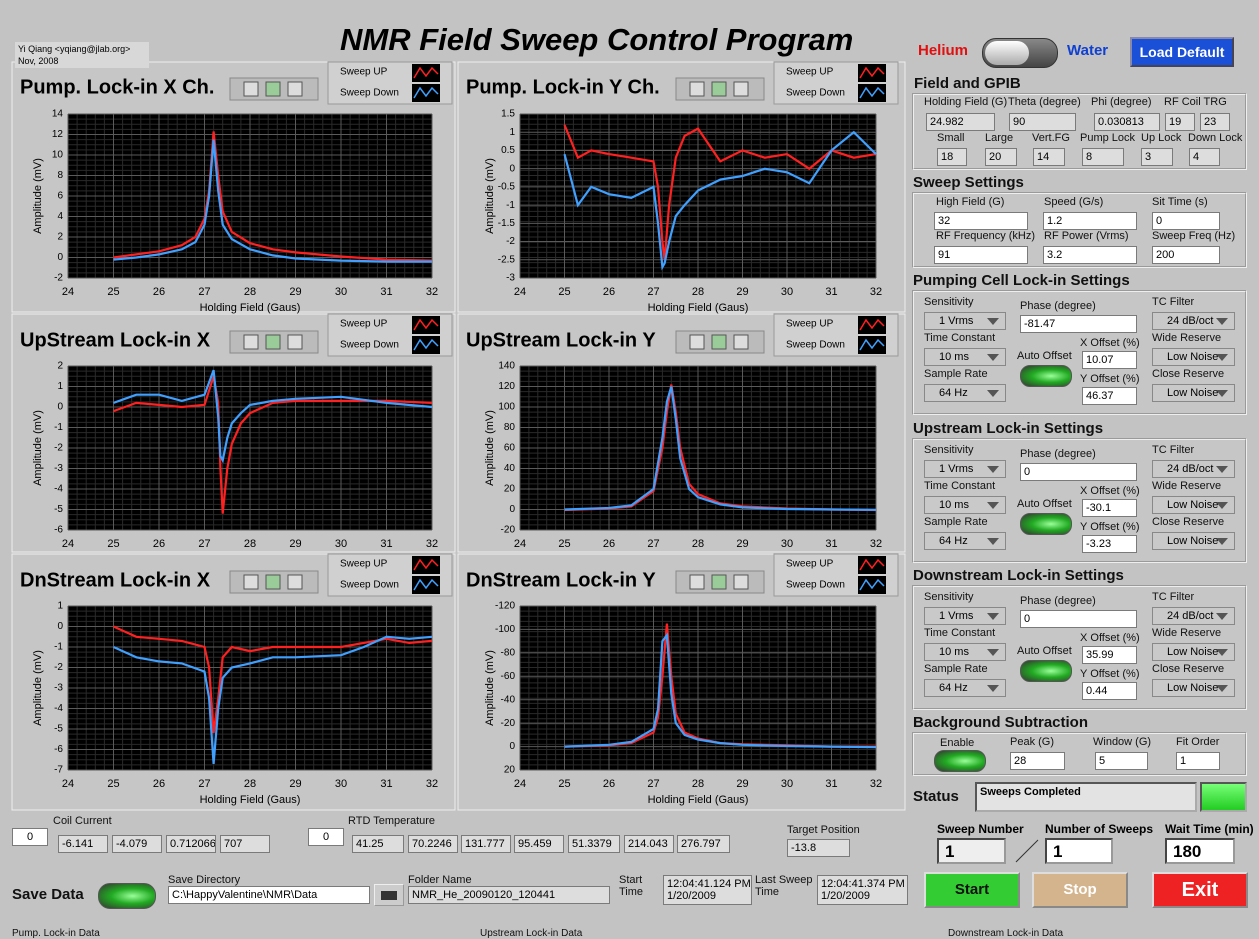 The width and height of the screenshot is (1259, 939). Describe the element at coordinates (127, 896) in the screenshot. I see `save-toggle` at that location.